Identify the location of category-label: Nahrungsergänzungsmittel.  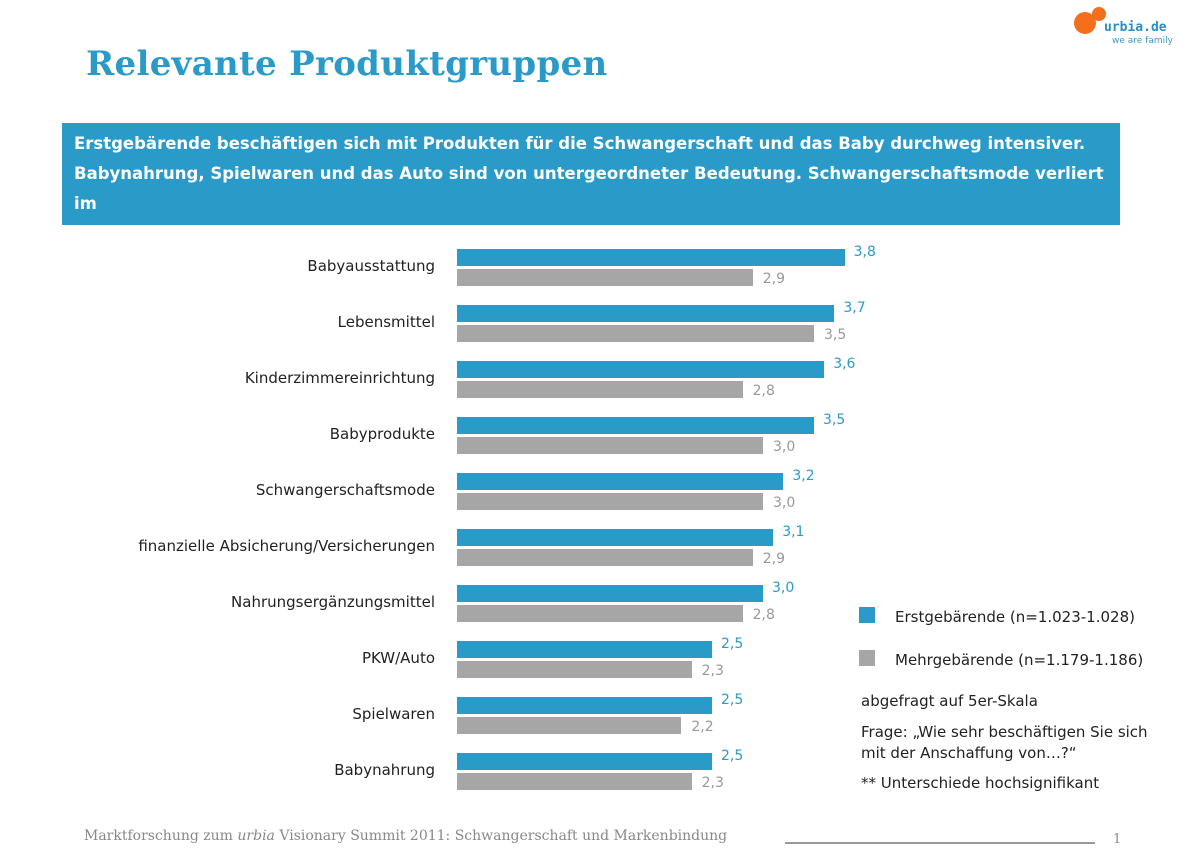
(333, 602).